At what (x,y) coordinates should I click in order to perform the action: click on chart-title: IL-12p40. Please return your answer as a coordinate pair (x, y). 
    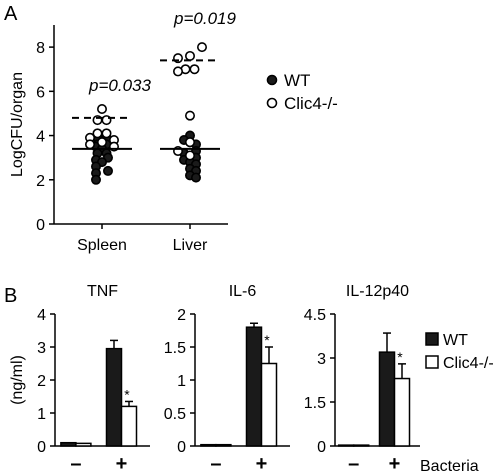
    Looking at the image, I should click on (377, 291).